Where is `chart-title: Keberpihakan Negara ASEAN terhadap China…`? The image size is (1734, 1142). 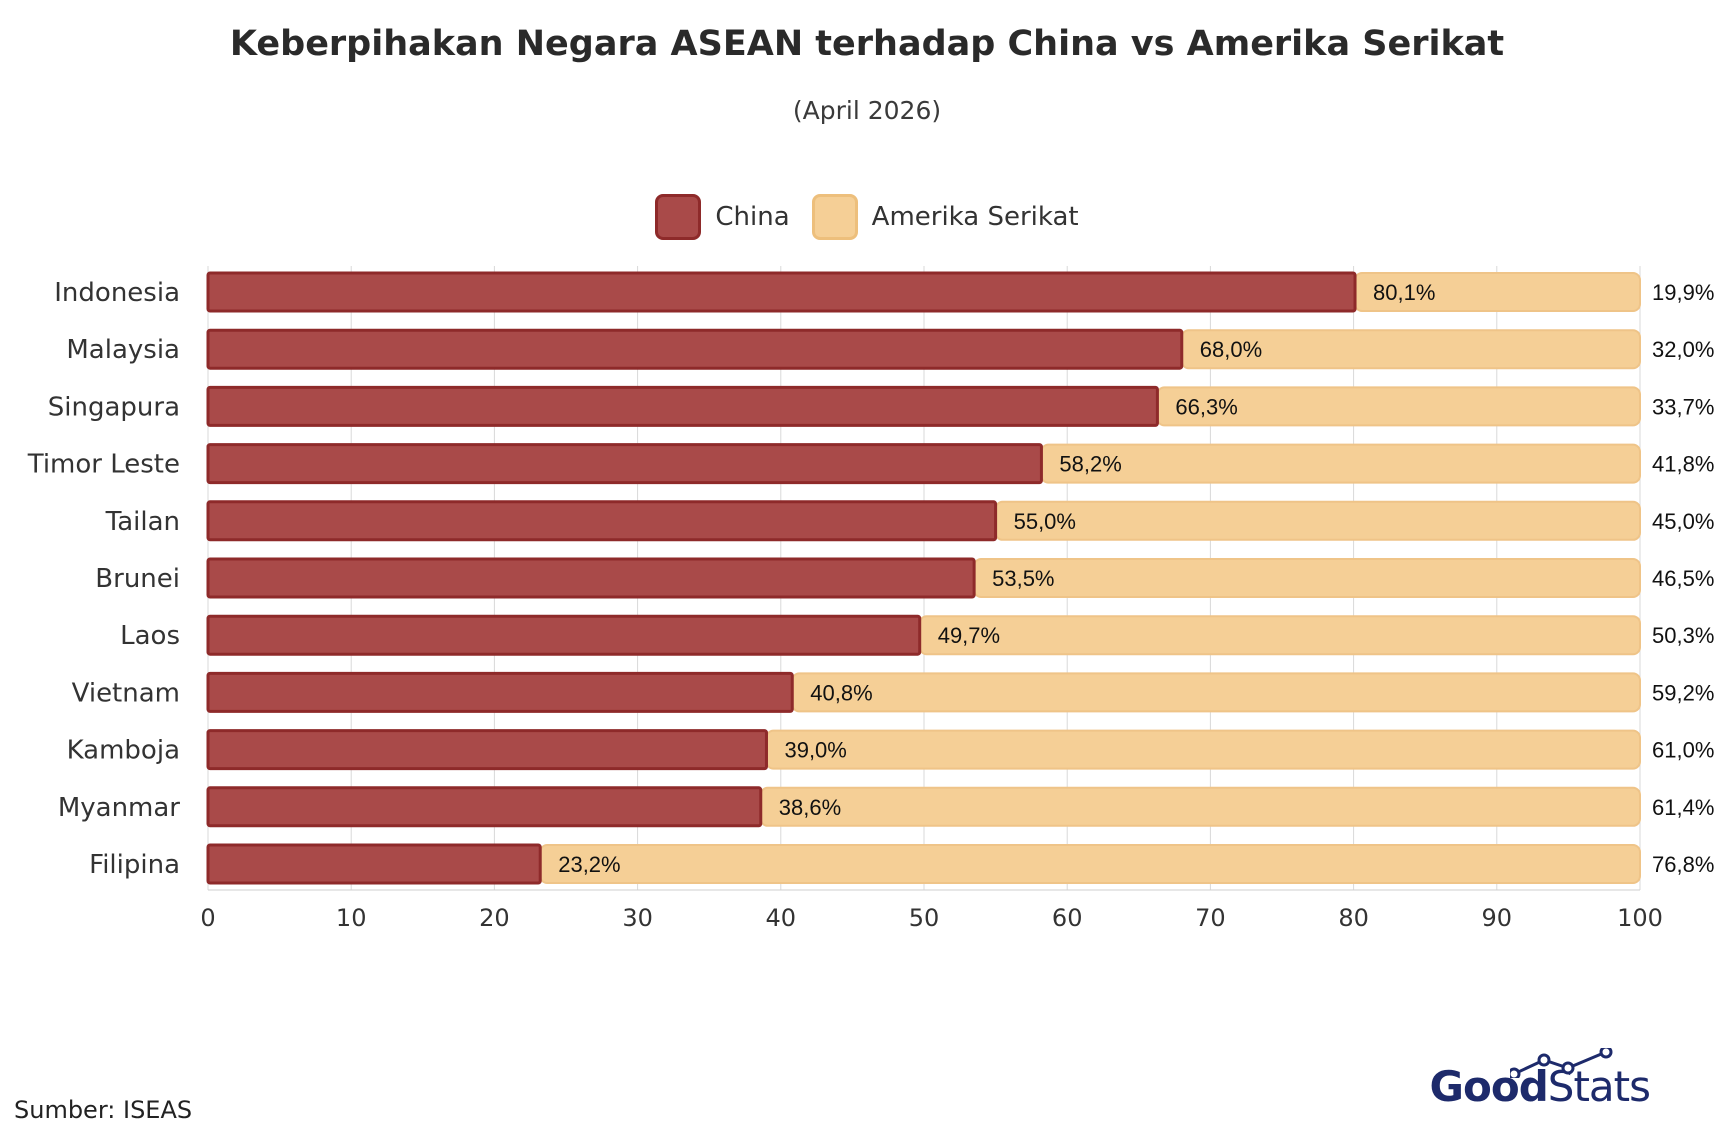 chart-title: Keberpihakan Negara ASEAN terhadap China… is located at coordinates (867, 44).